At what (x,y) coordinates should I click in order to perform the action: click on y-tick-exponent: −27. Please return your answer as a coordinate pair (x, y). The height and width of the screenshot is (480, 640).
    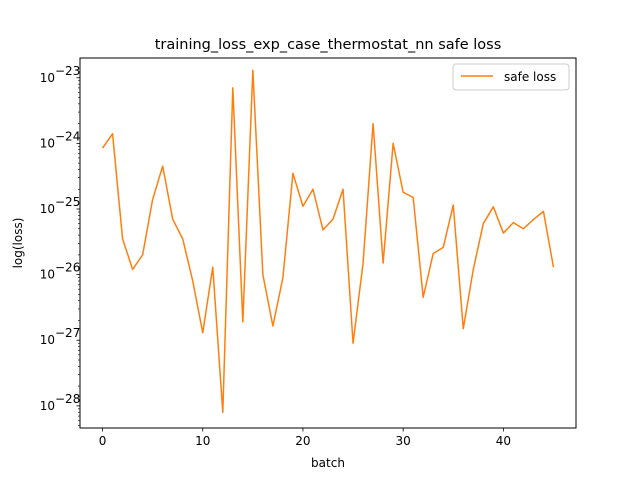
    Looking at the image, I should click on (67, 333).